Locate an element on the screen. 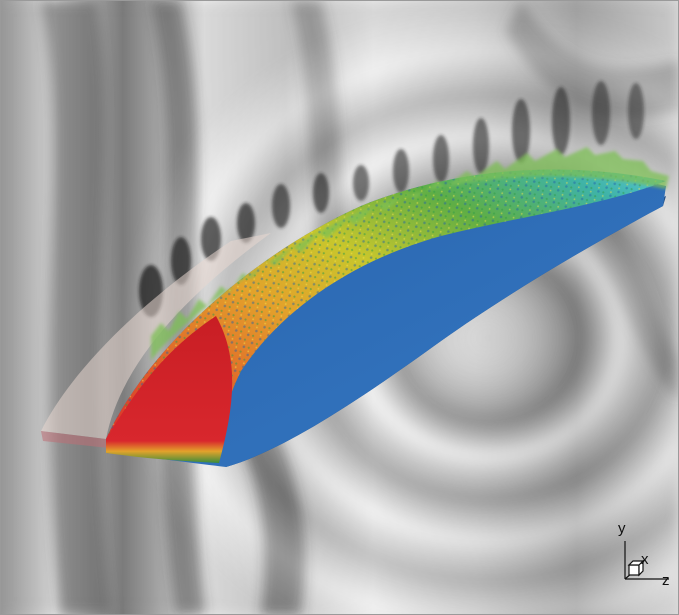  axes-triad is located at coordinates (646, 560).